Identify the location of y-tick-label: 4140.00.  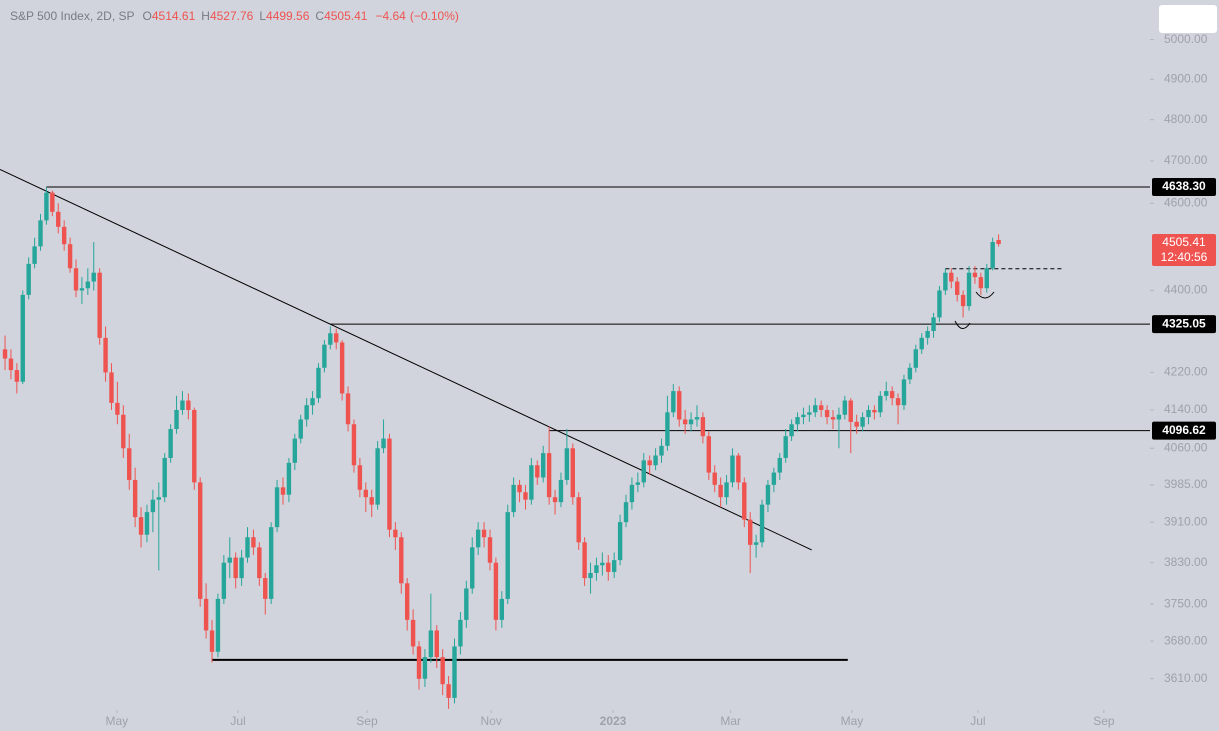
(1186, 409).